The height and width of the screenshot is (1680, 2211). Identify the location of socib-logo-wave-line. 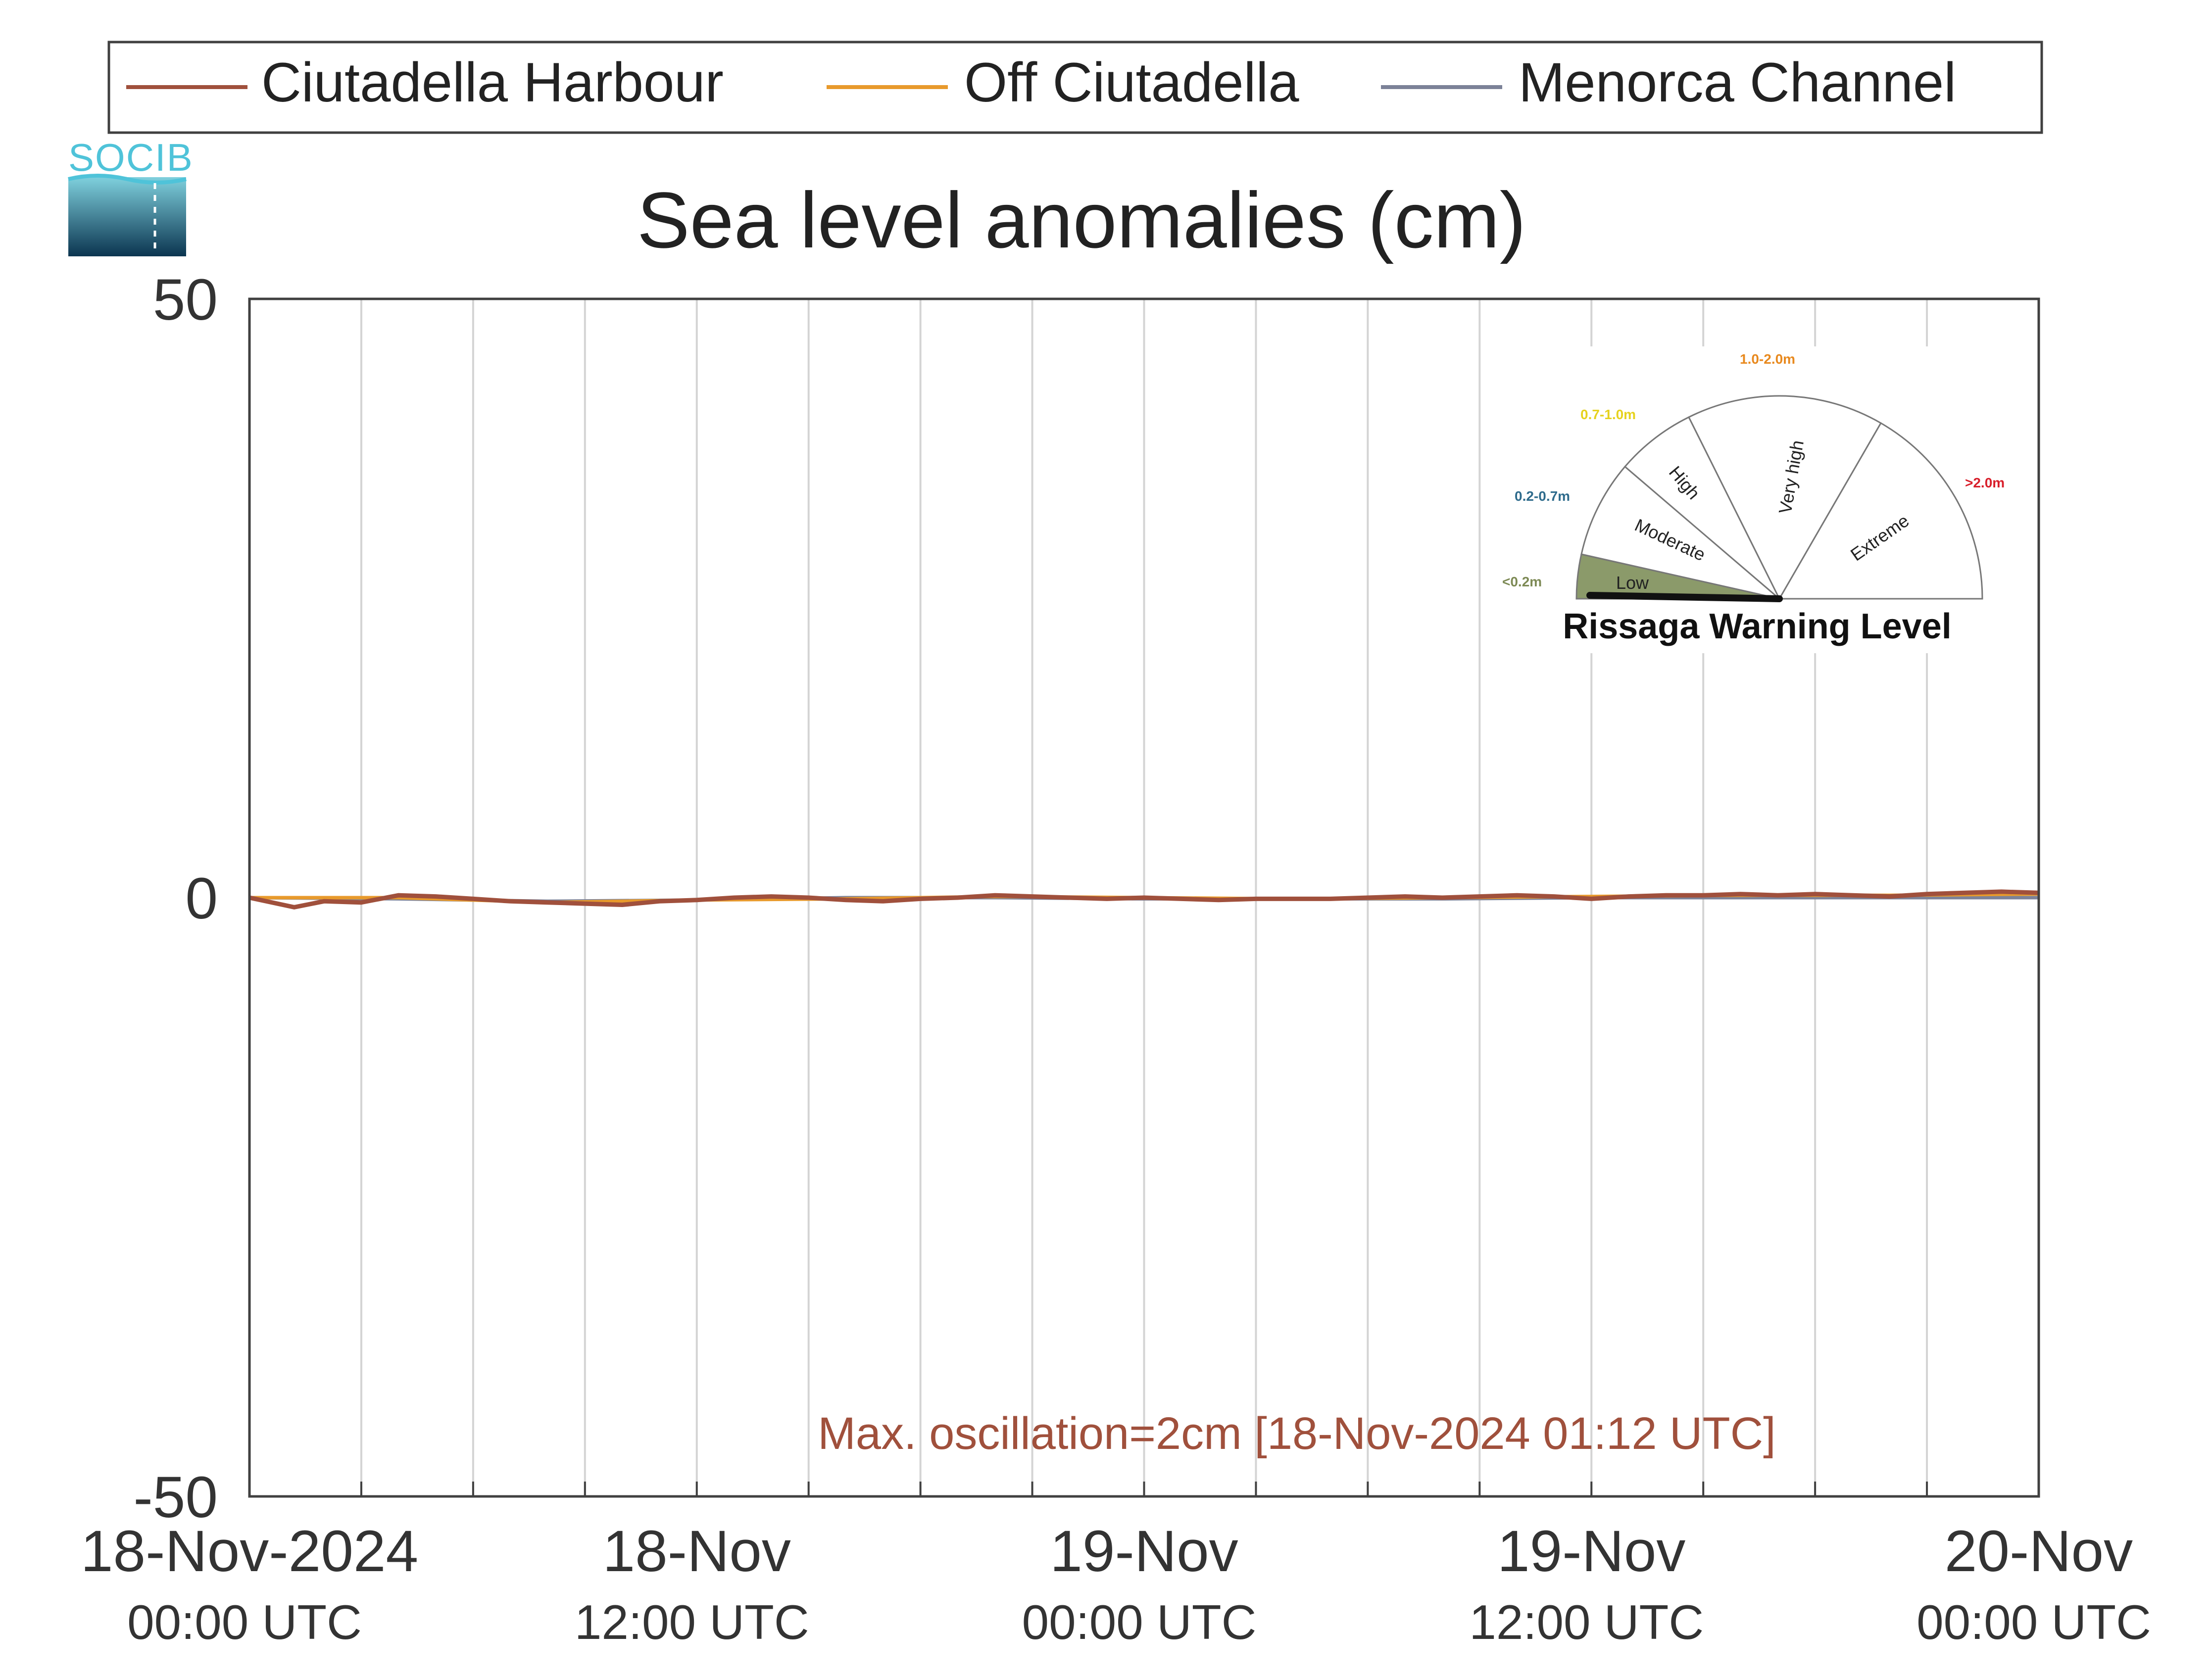
(127, 180).